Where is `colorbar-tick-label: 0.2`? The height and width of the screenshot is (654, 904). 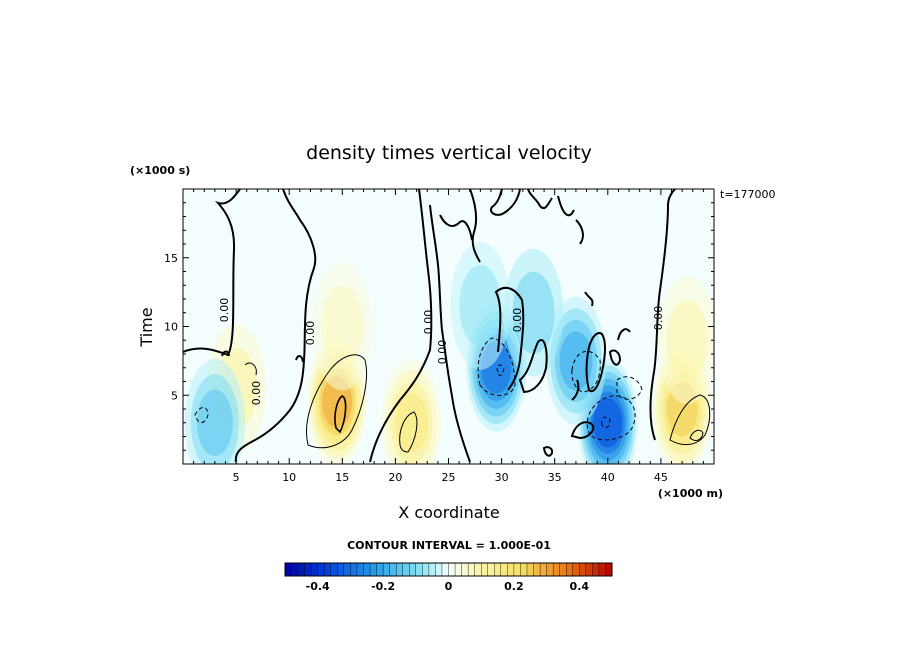
colorbar-tick-label: 0.2 is located at coordinates (514, 586).